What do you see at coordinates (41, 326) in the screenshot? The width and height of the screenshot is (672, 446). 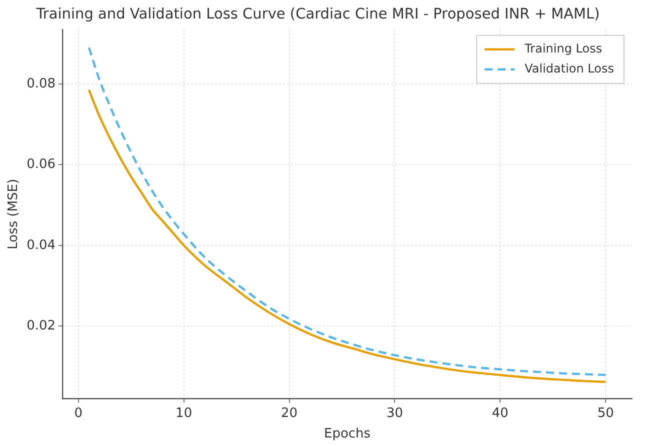 I see `y-tick-label: 0.02` at bounding box center [41, 326].